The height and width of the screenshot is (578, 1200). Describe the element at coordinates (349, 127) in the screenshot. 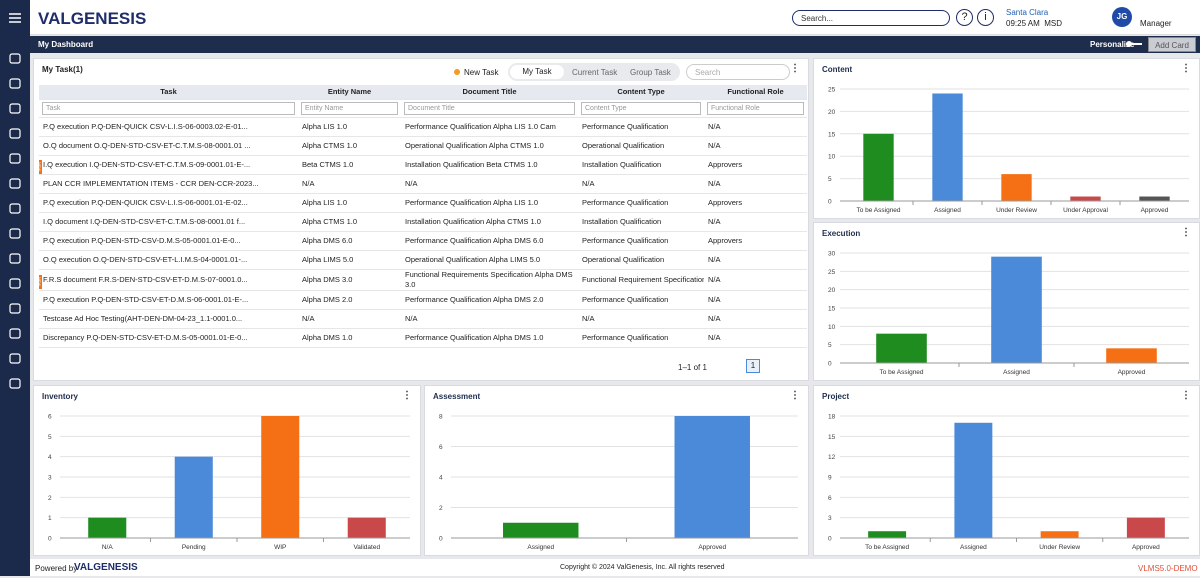

I see `table-cell: Alpha LIS 1.0` at that location.